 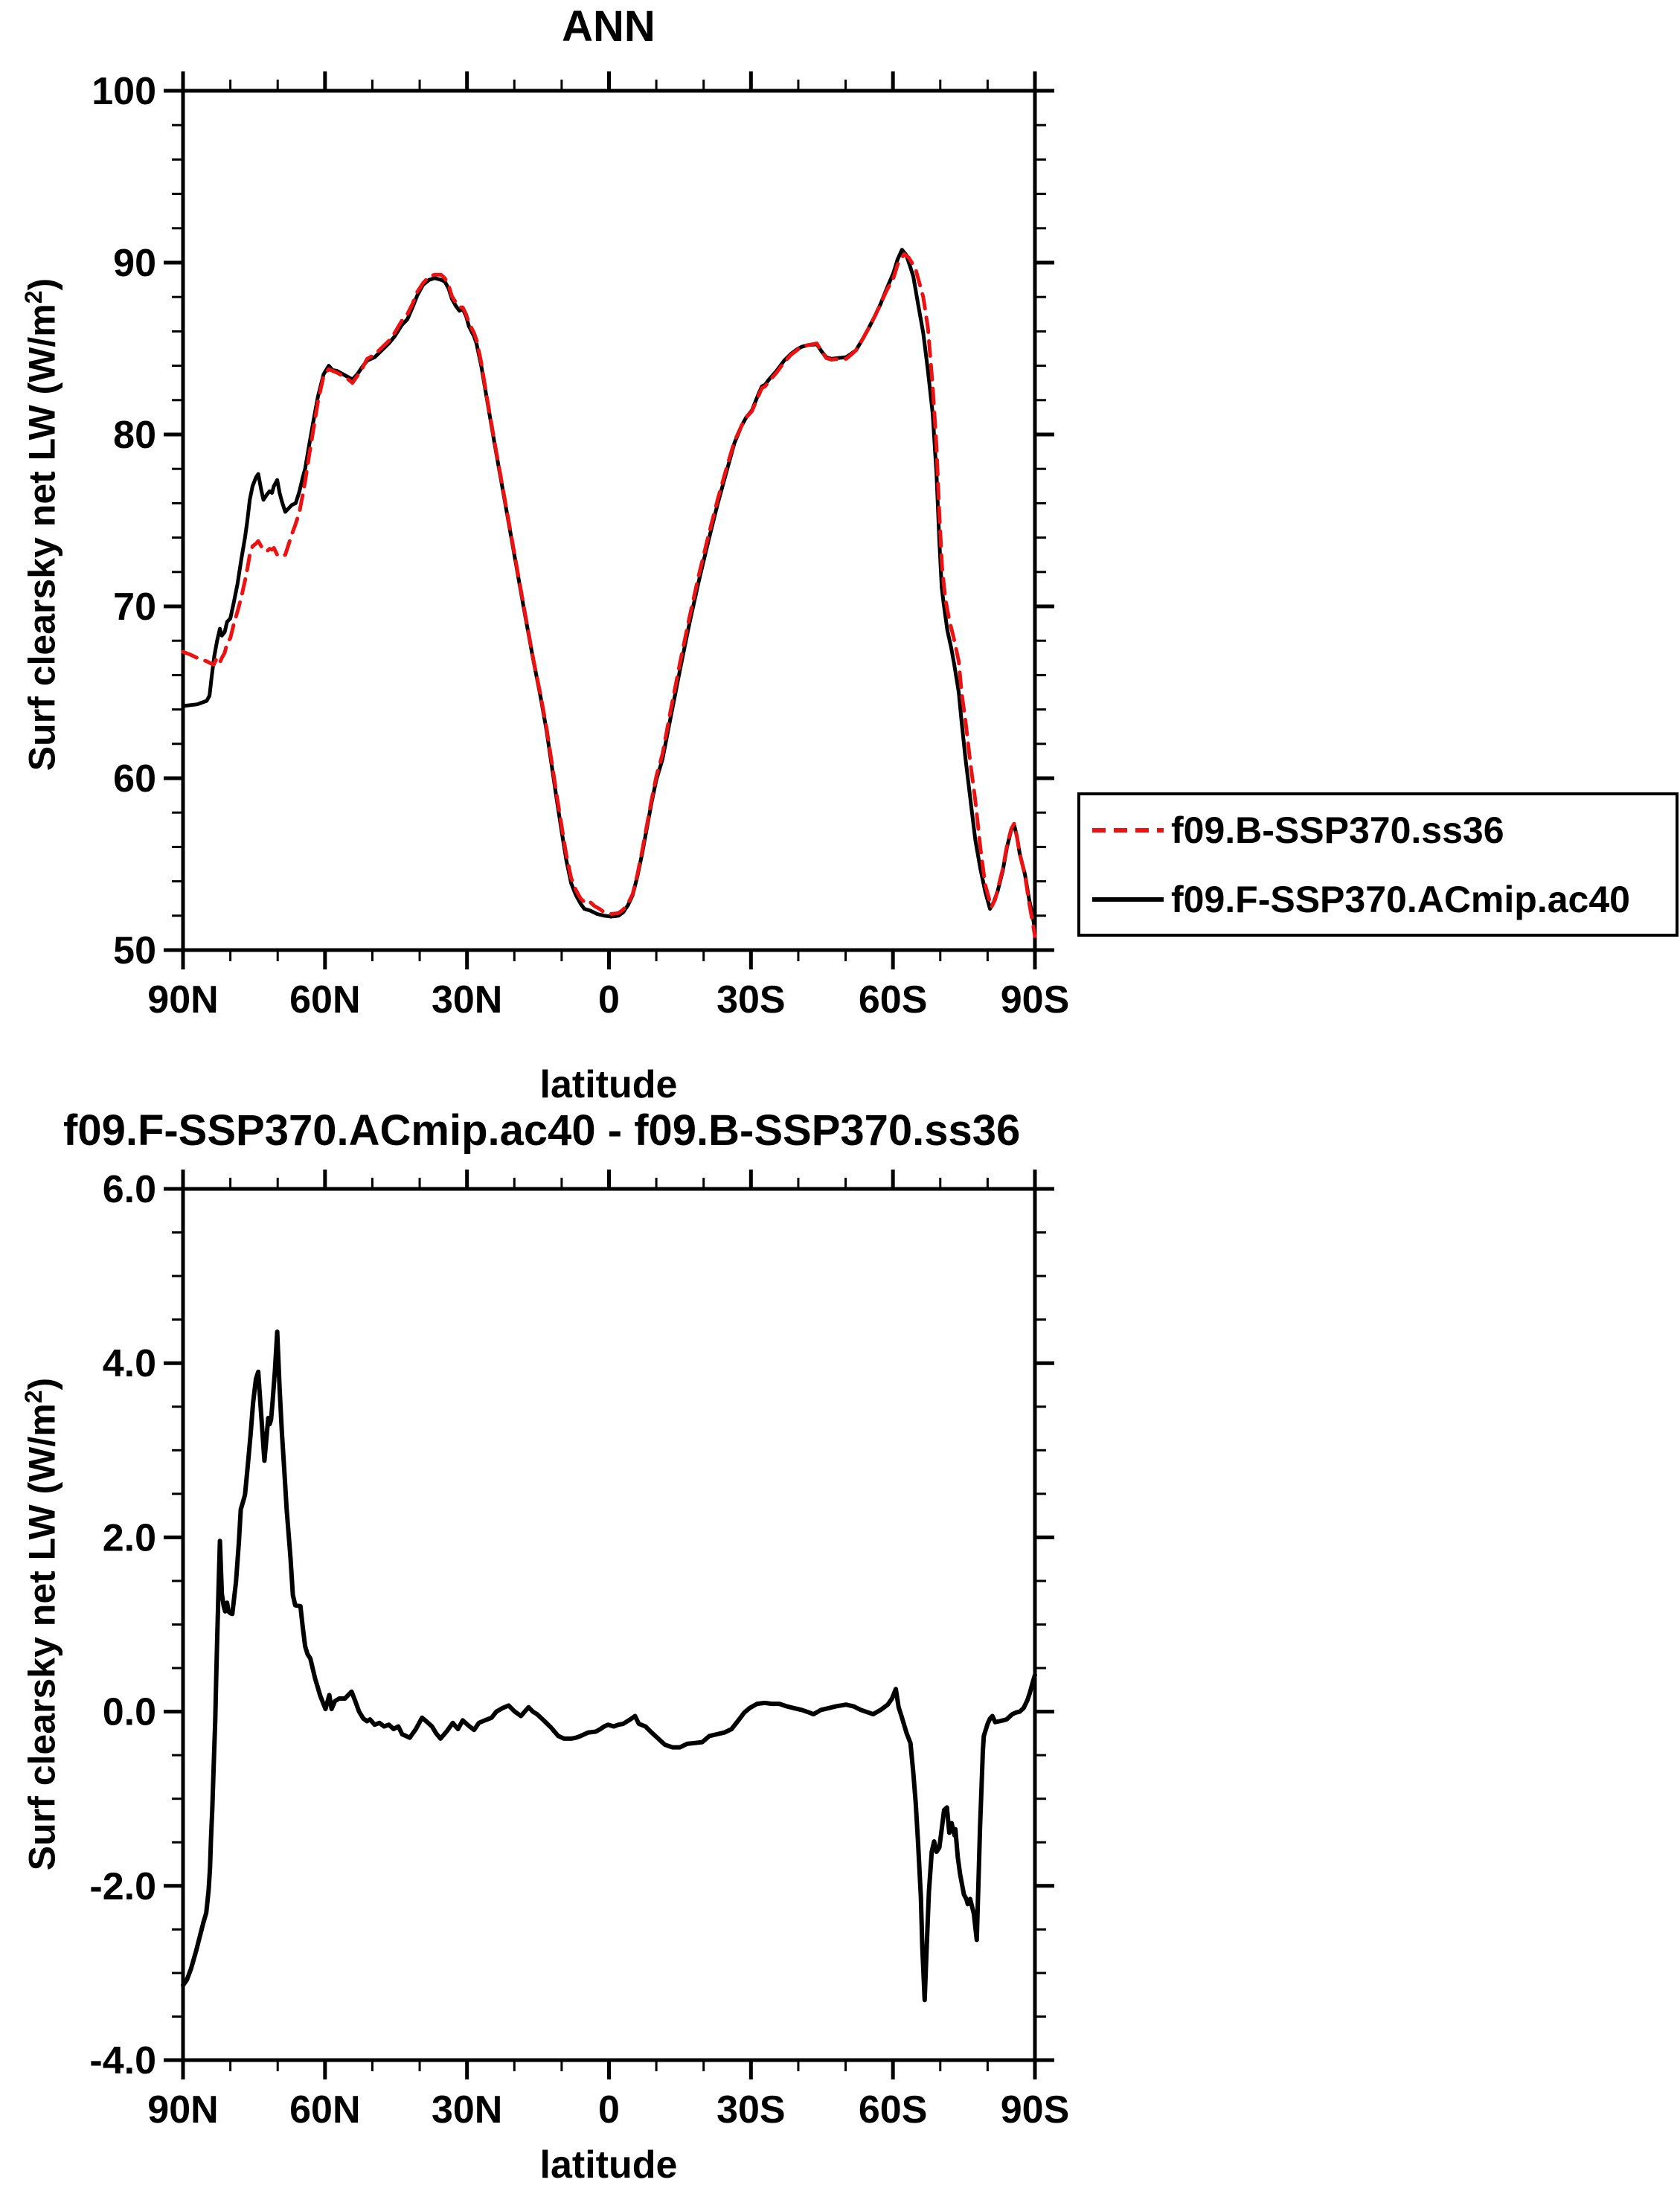 What do you see at coordinates (609, 2165) in the screenshot?
I see `bottom-chart-xlabel: latitude` at bounding box center [609, 2165].